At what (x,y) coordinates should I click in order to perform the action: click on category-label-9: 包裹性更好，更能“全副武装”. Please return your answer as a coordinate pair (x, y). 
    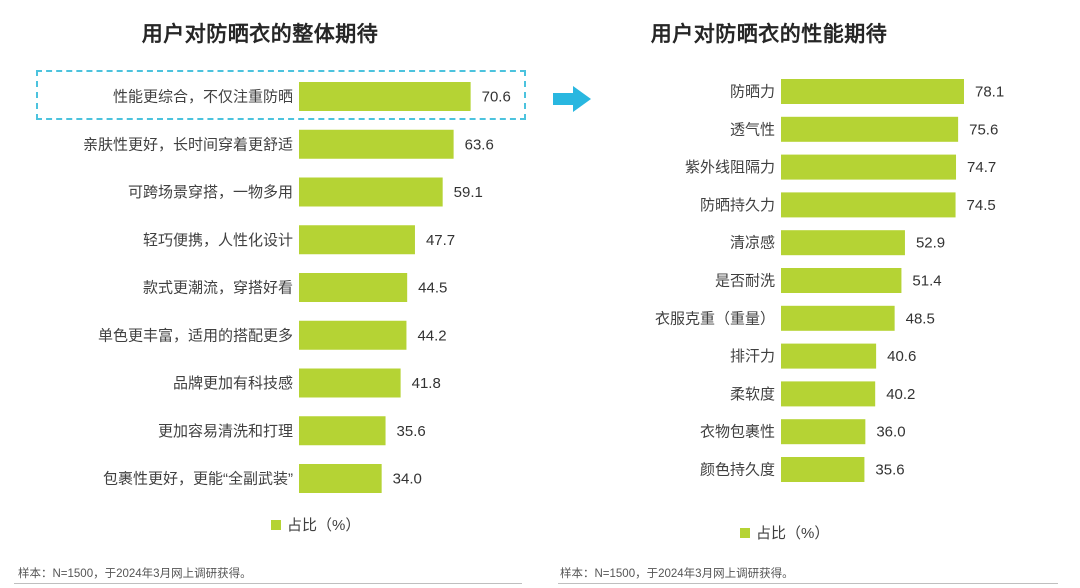
    Looking at the image, I should click on (198, 479).